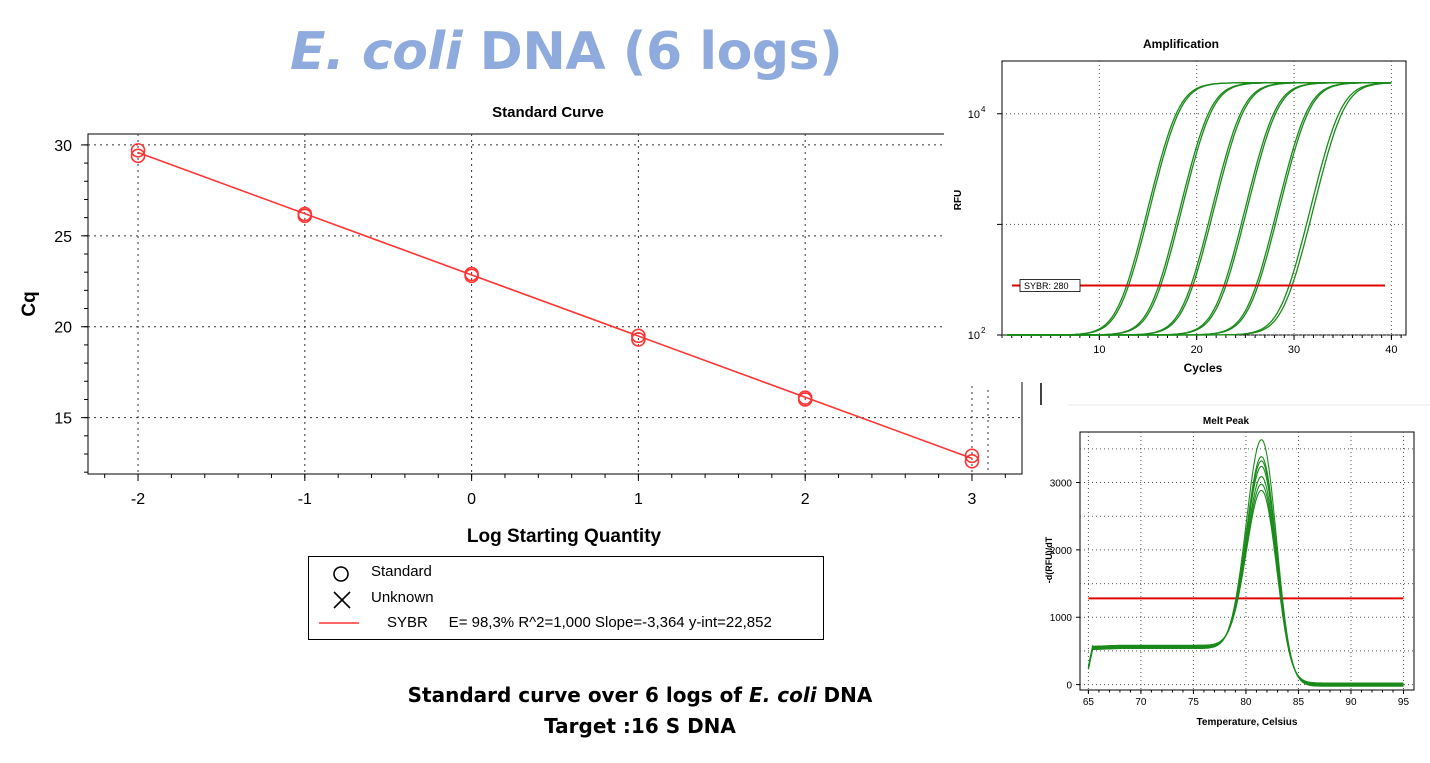 The image size is (1430, 763). What do you see at coordinates (1226, 421) in the screenshot?
I see `melt-title: Melt Peak` at bounding box center [1226, 421].